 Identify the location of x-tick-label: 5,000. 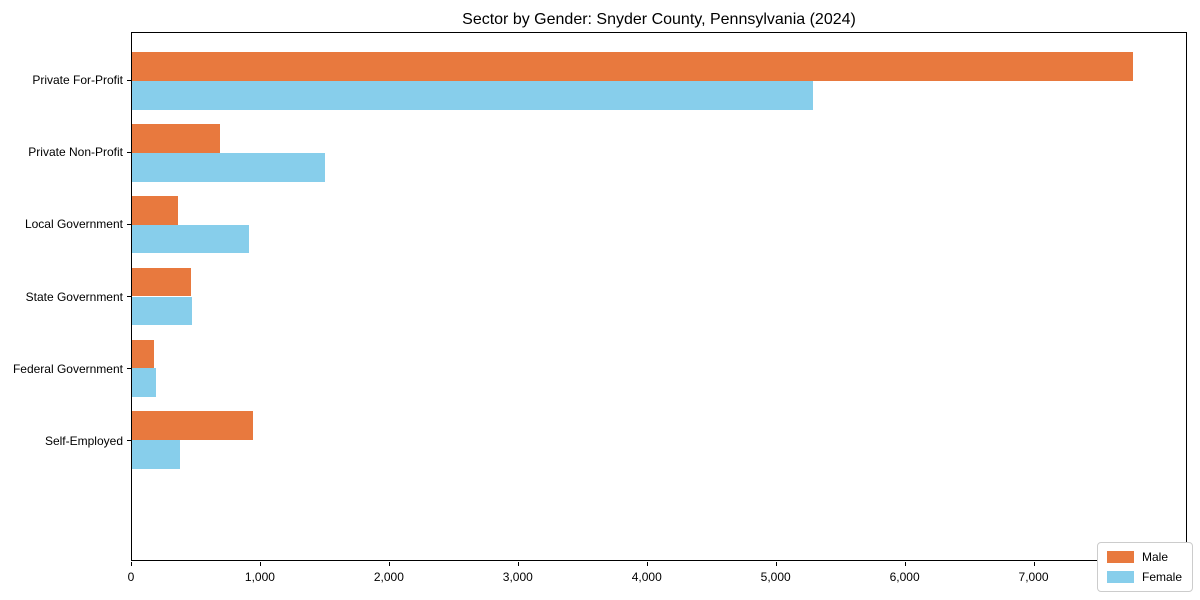
(775, 577).